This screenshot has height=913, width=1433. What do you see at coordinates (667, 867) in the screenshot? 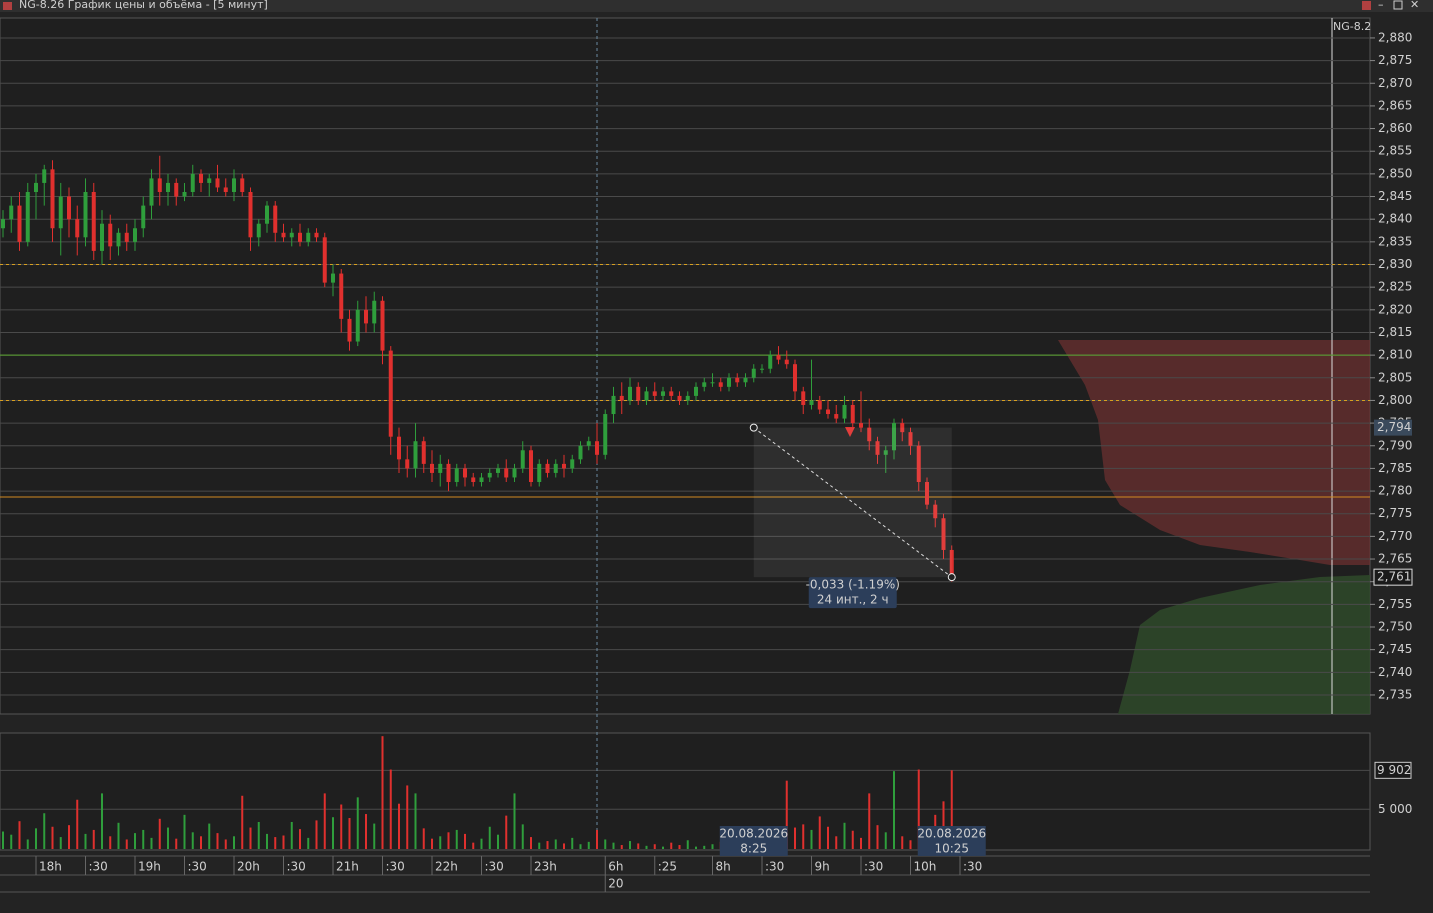
I see `x-tick-label: :25` at bounding box center [667, 867].